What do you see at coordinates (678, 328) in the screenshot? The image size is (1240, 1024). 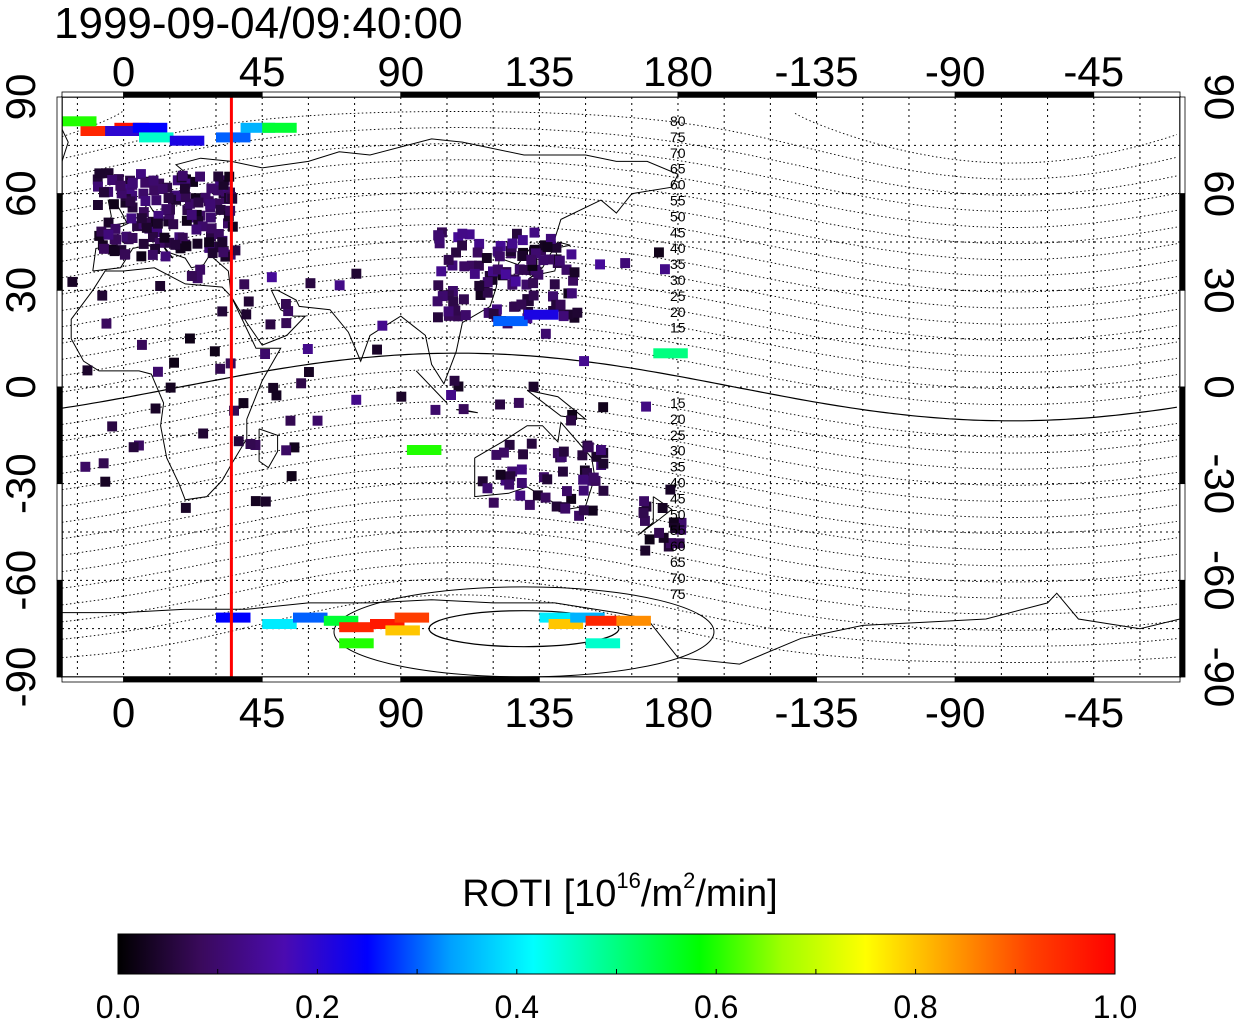 I see `contour-label-north: 15` at bounding box center [678, 328].